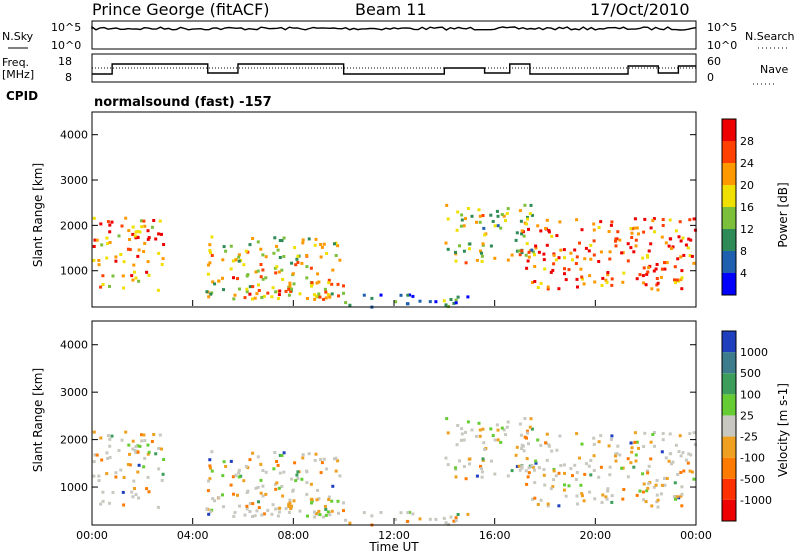 The height and width of the screenshot is (554, 800). I want to click on colorbar-segment, so click(729, 174).